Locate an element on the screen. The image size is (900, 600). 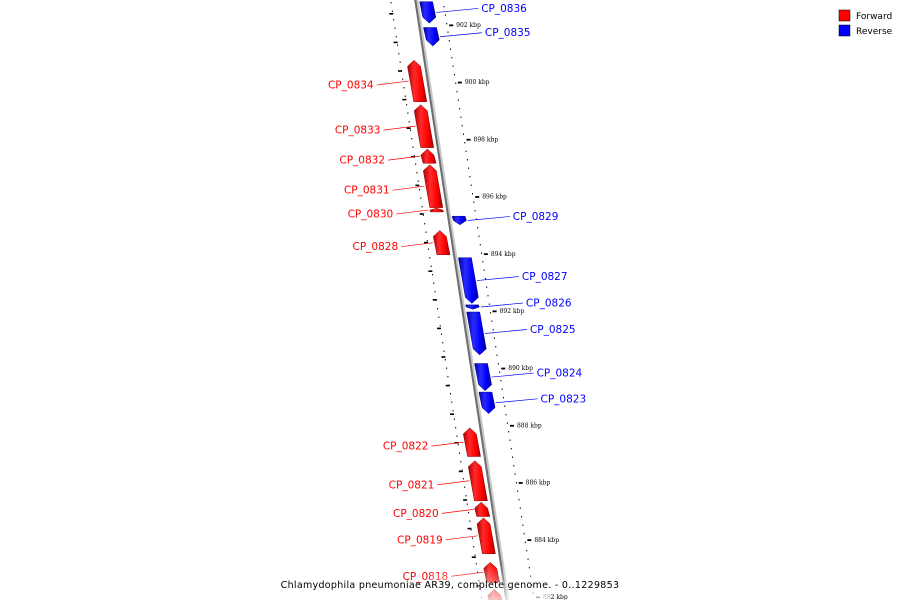
kbp-tick-label: 902 kbp is located at coordinates (468, 25).